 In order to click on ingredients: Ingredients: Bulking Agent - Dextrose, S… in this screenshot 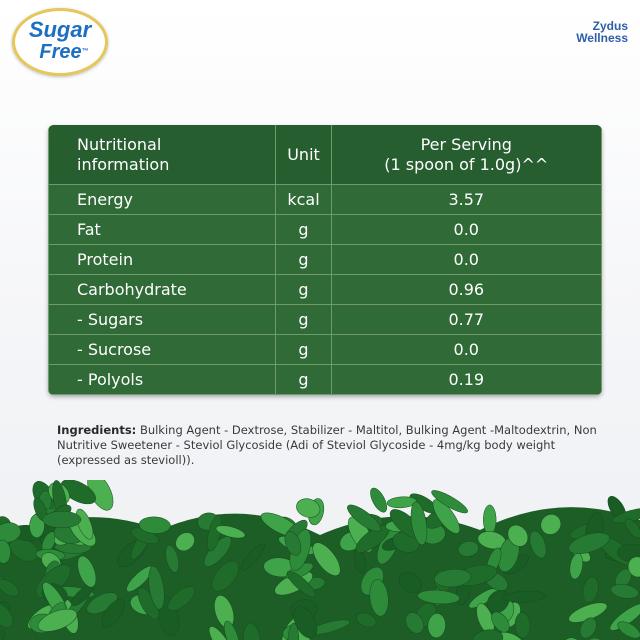, I will do `click(337, 445)`.